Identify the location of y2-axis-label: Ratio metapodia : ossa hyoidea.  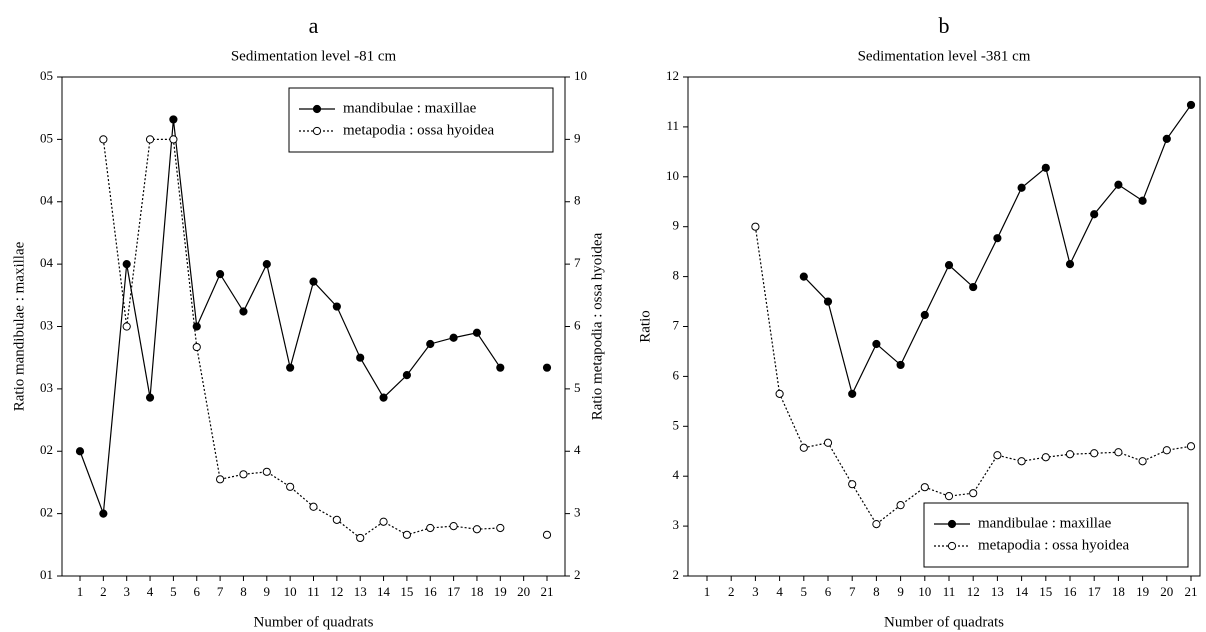
(597, 326).